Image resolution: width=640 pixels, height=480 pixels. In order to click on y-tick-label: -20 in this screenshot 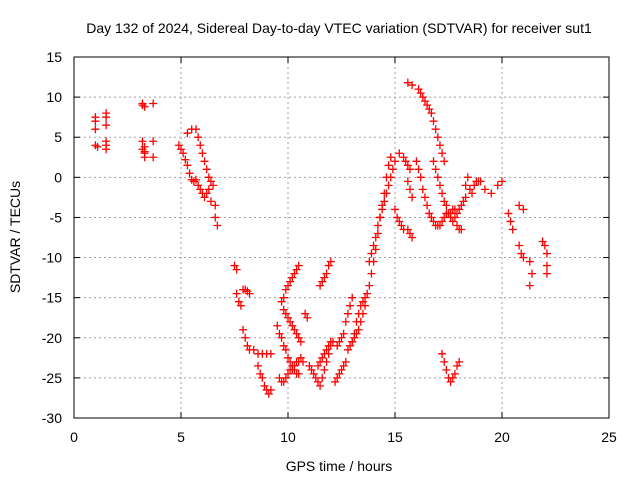, I will do `click(52, 338)`.